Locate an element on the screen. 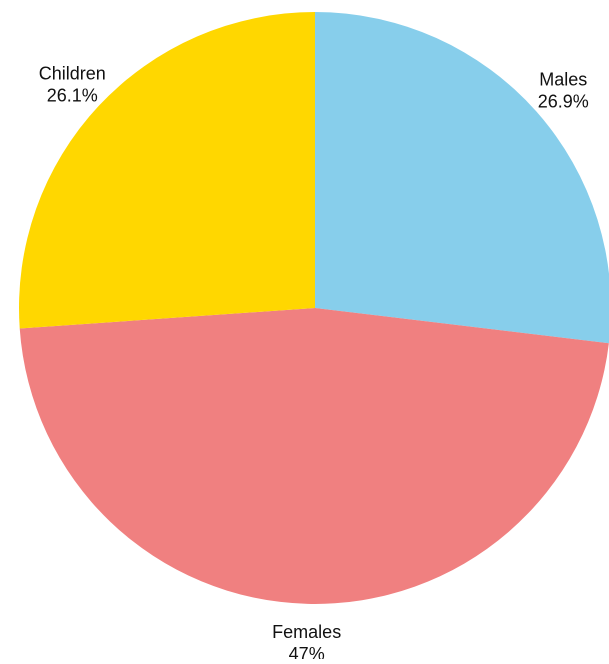  slice-label-females: Females is located at coordinates (306, 632).